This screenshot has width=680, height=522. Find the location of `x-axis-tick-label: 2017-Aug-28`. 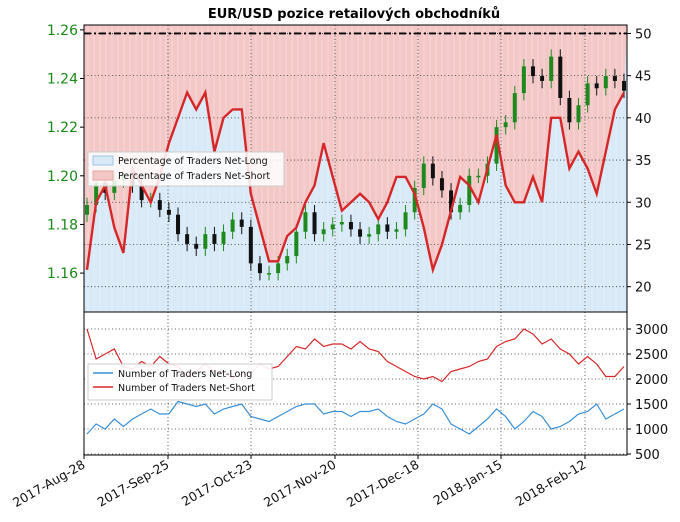

x-axis-tick-label: 2017-Aug-28 is located at coordinates (49, 483).